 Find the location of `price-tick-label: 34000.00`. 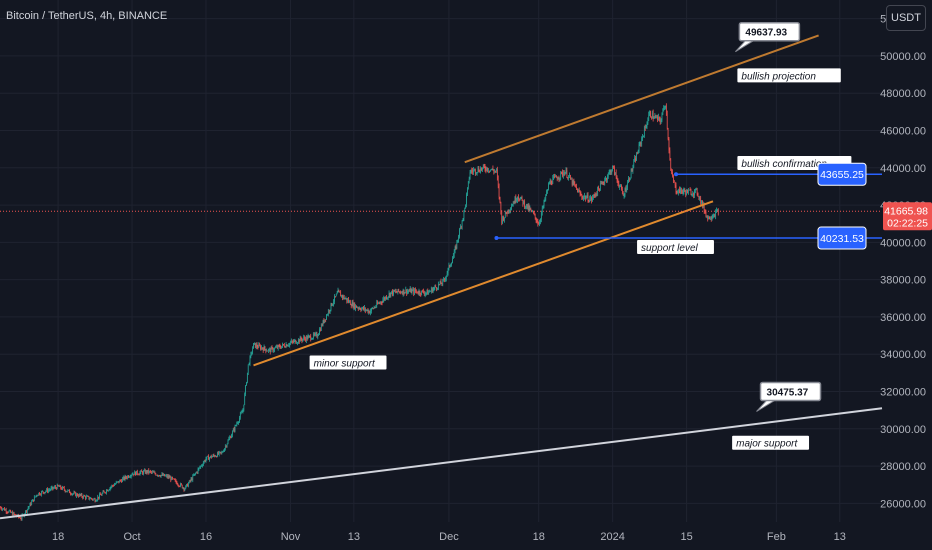

price-tick-label: 34000.00 is located at coordinates (903, 355).